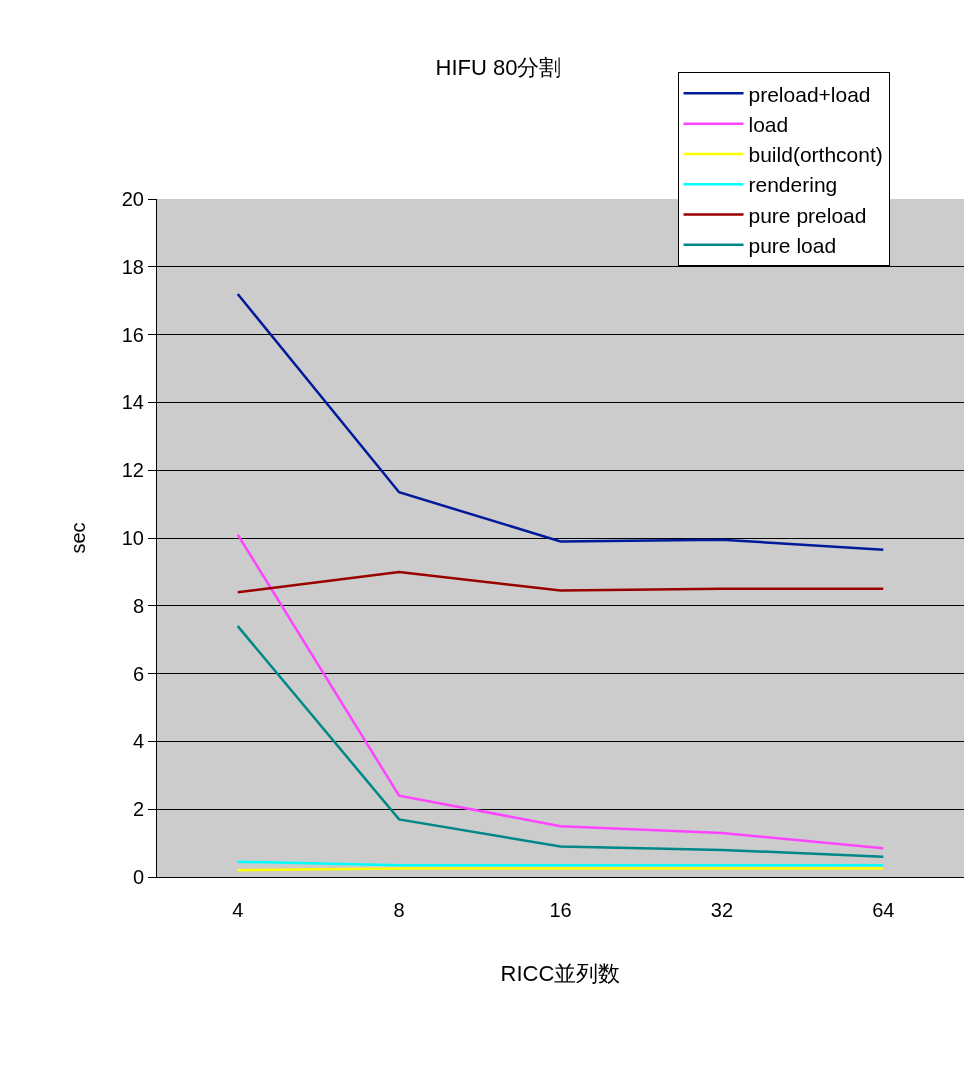  I want to click on y-tick-label: 2, so click(138, 809).